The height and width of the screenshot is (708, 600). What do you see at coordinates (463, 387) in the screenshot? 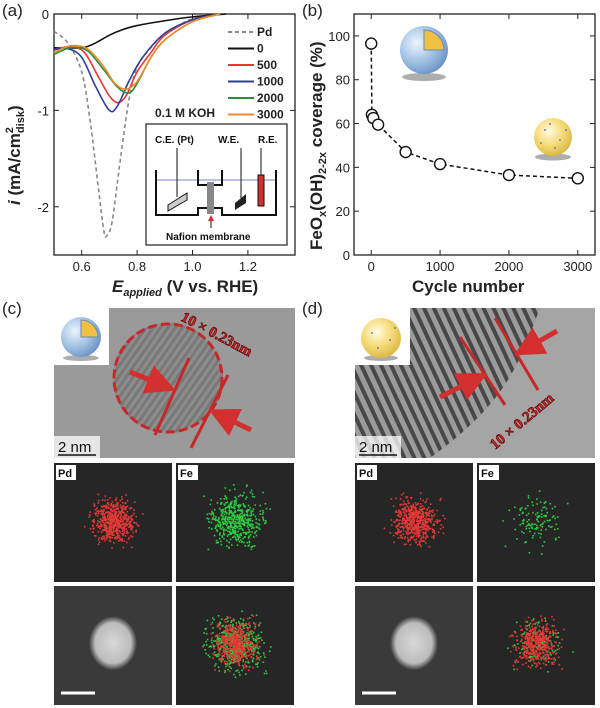
I see `arrow-icon` at bounding box center [463, 387].